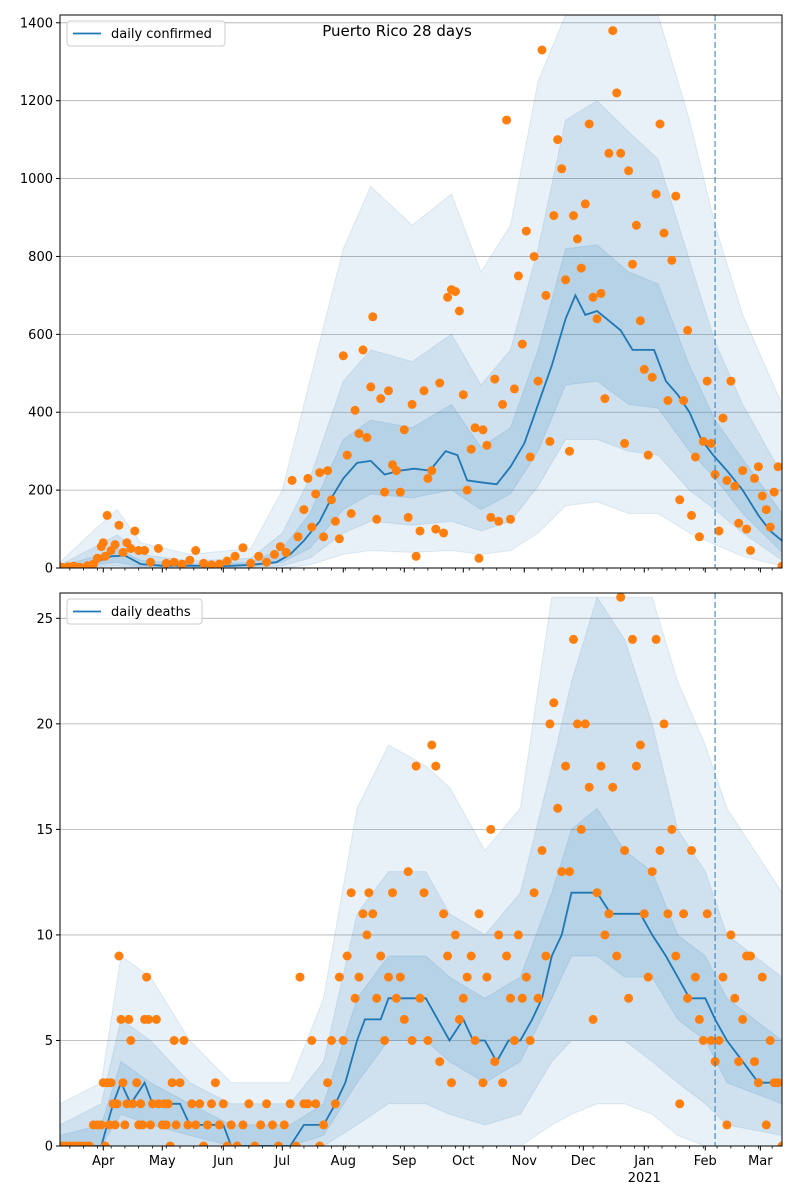 The image size is (800, 1200). Describe the element at coordinates (49, 1147) in the screenshot. I see `y-tick-label: 0` at that location.